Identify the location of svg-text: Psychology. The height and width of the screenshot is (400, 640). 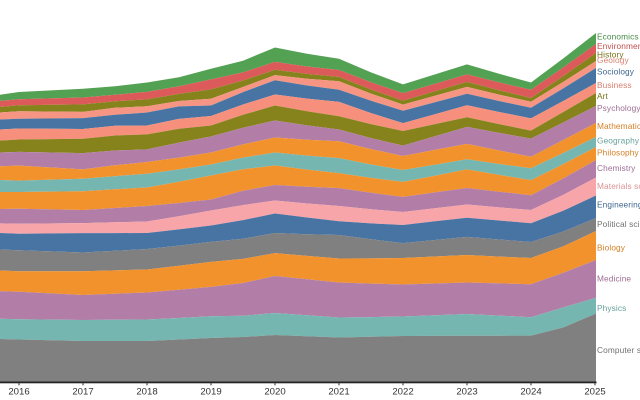
(618, 108).